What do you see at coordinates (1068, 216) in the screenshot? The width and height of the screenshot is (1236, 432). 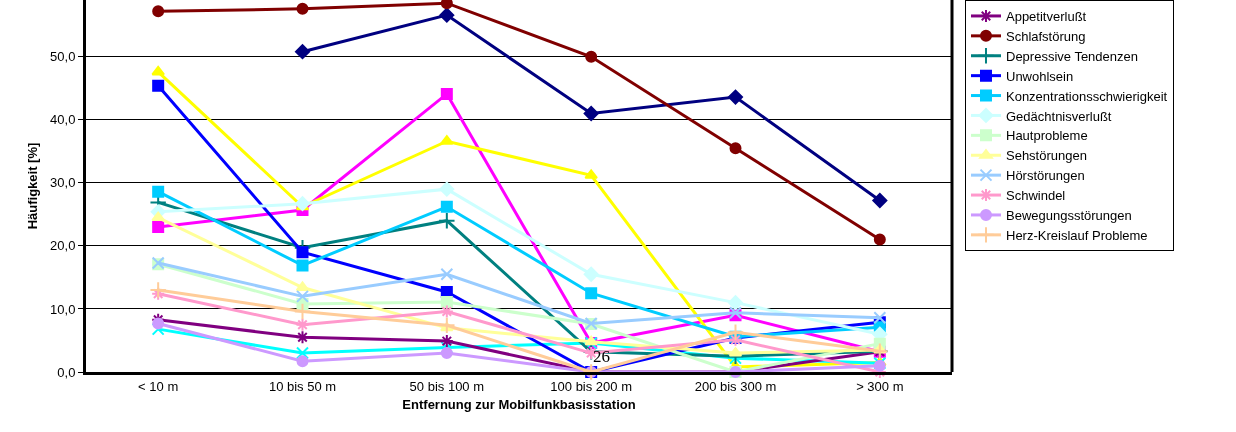 I see `legend-label: Bewegungsstörungen` at bounding box center [1068, 216].